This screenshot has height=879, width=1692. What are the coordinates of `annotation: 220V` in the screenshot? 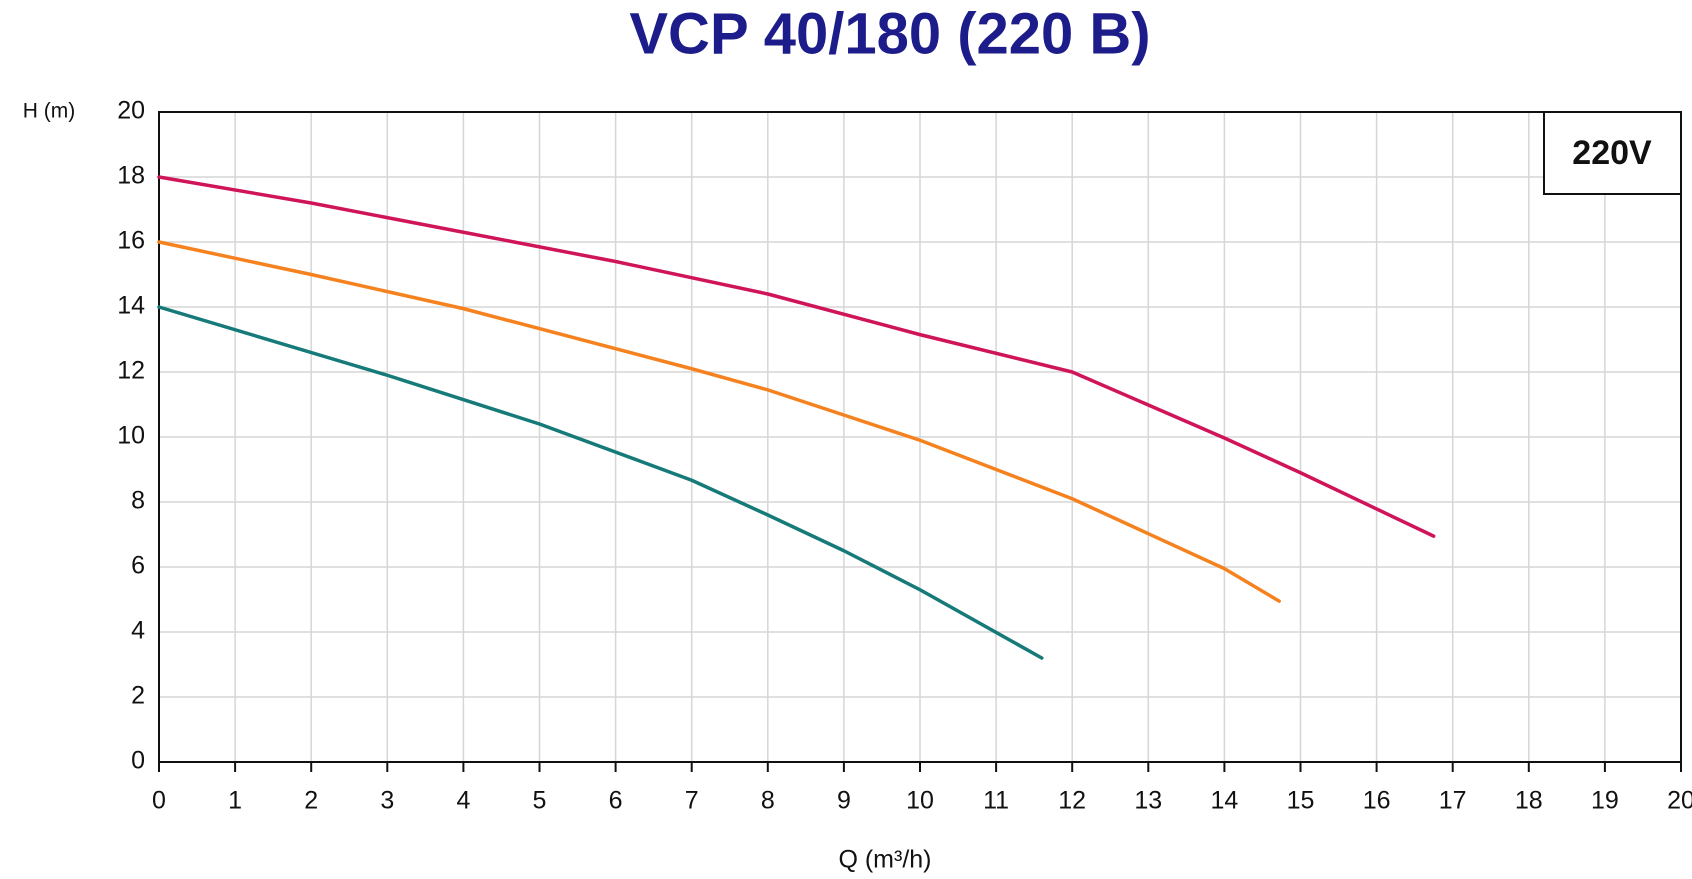 It's located at (1612, 153).